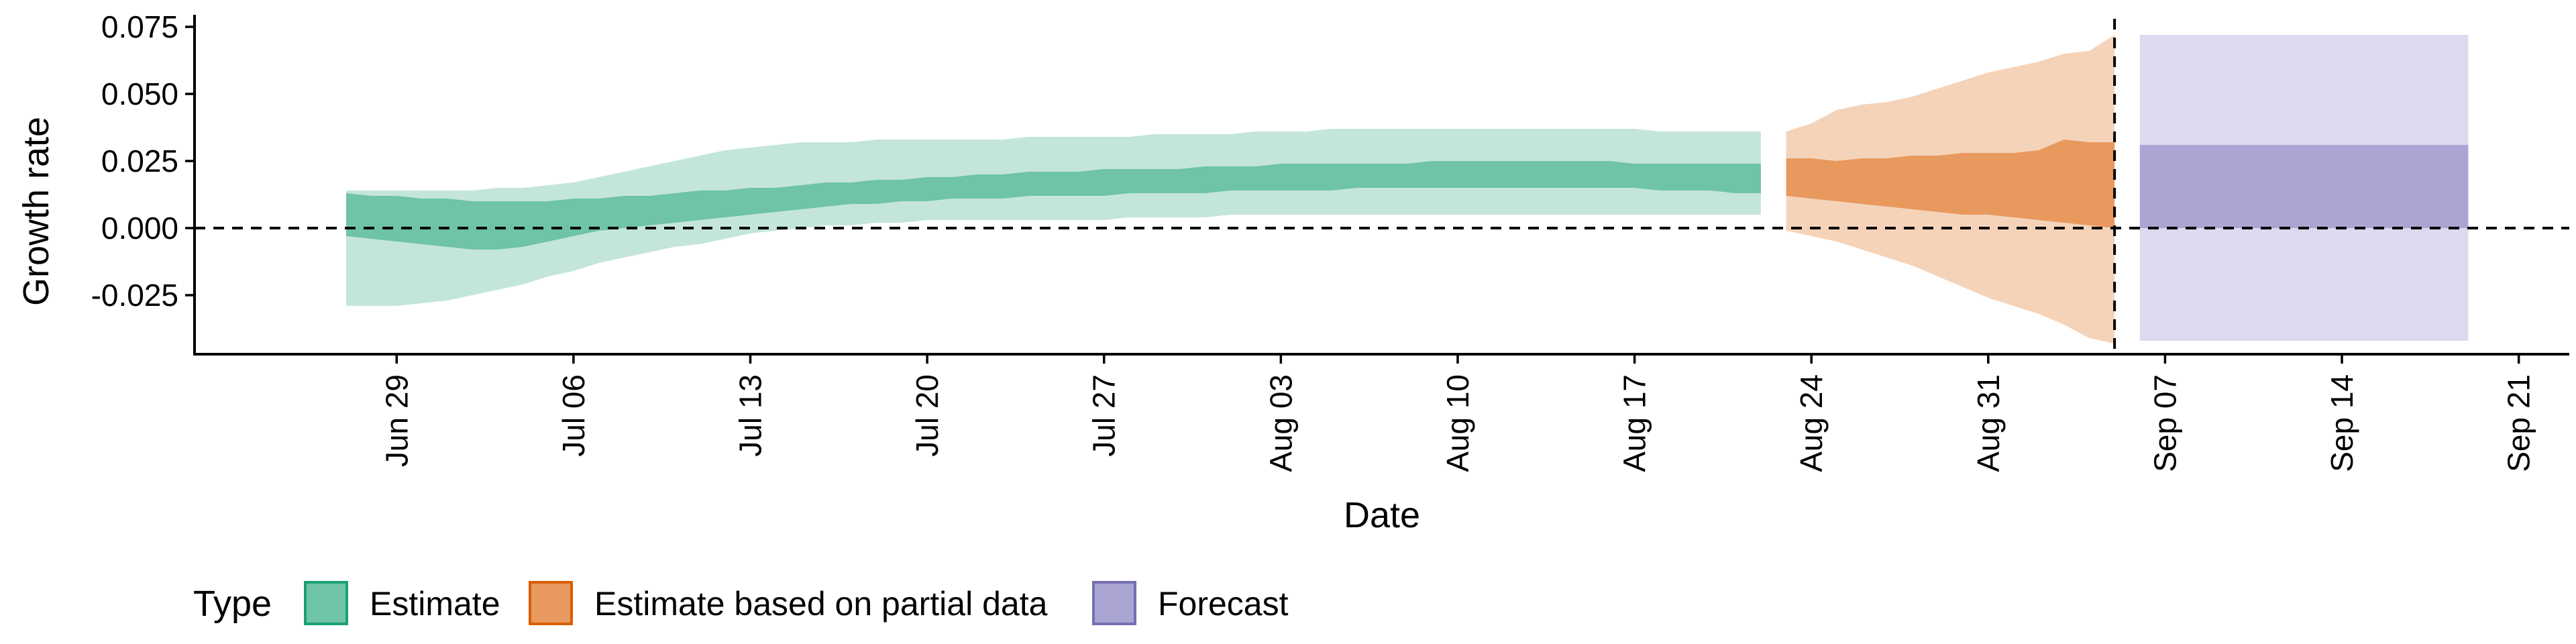 The image size is (2576, 644). What do you see at coordinates (1988, 423) in the screenshot?
I see `x-tick-label: Aug 31` at bounding box center [1988, 423].